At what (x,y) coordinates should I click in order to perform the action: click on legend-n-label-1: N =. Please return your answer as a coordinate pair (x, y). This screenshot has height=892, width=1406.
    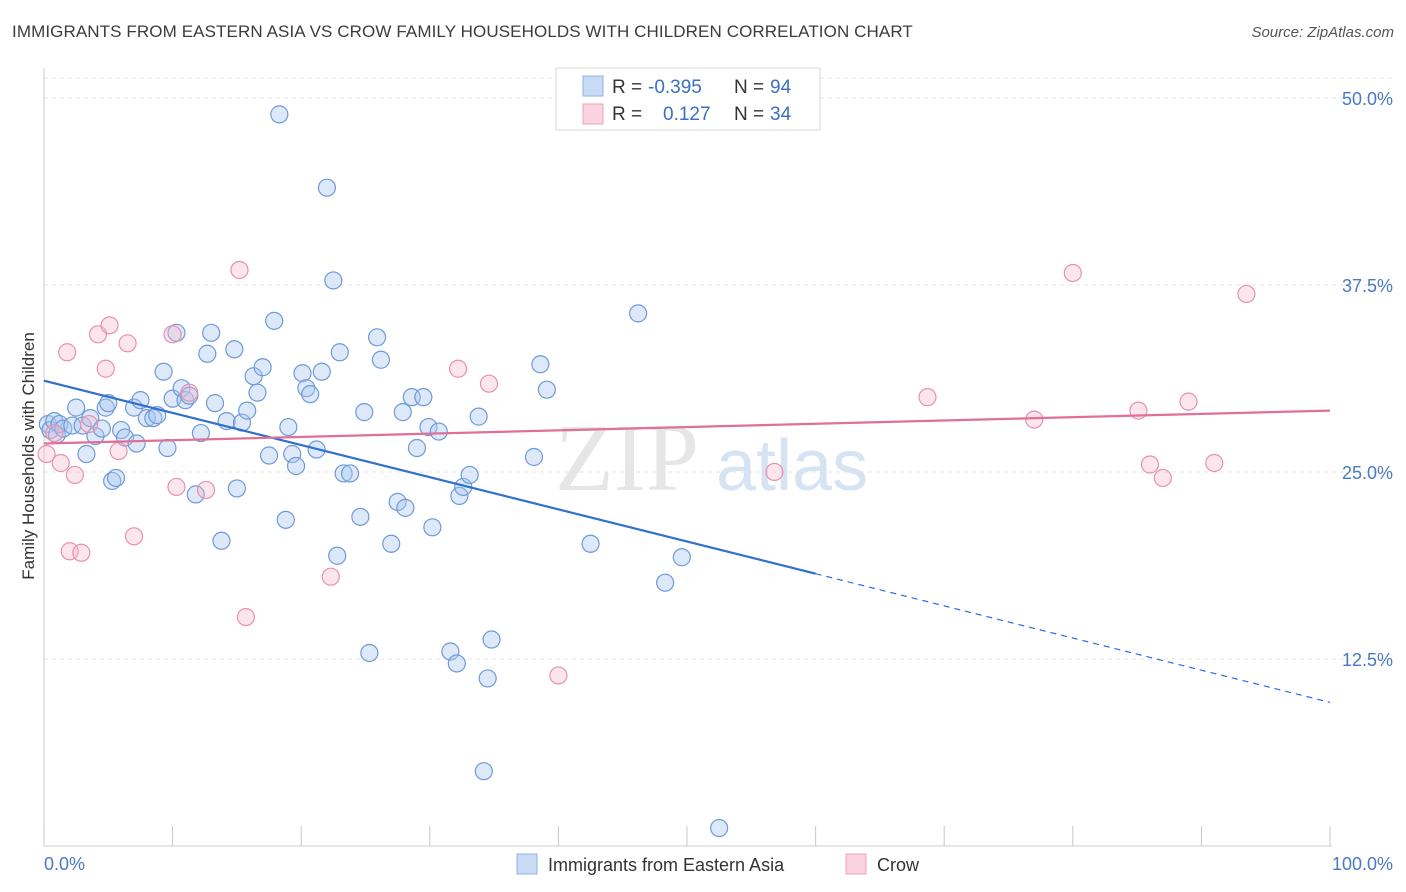
    Looking at the image, I should click on (749, 87).